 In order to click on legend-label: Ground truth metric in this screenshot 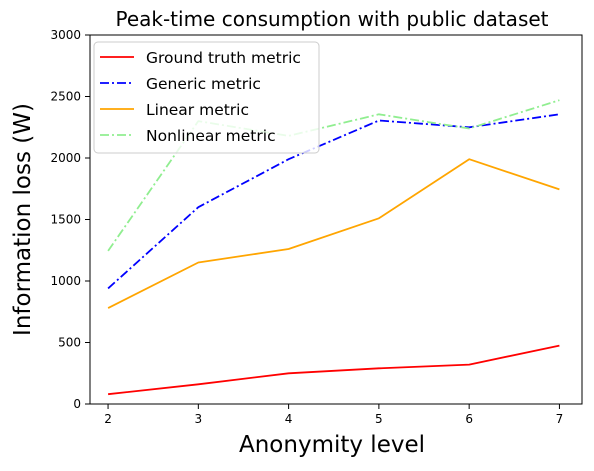, I will do `click(223, 58)`.